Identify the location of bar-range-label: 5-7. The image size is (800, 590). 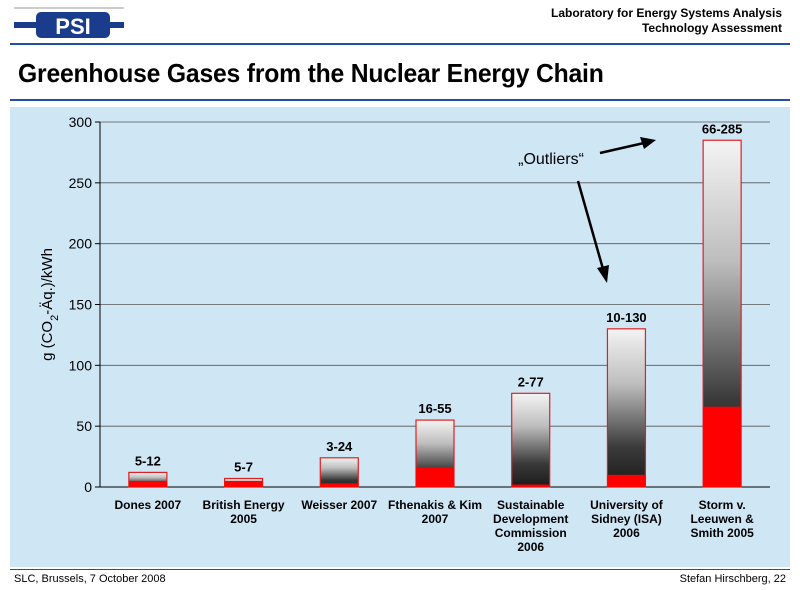
(243, 466).